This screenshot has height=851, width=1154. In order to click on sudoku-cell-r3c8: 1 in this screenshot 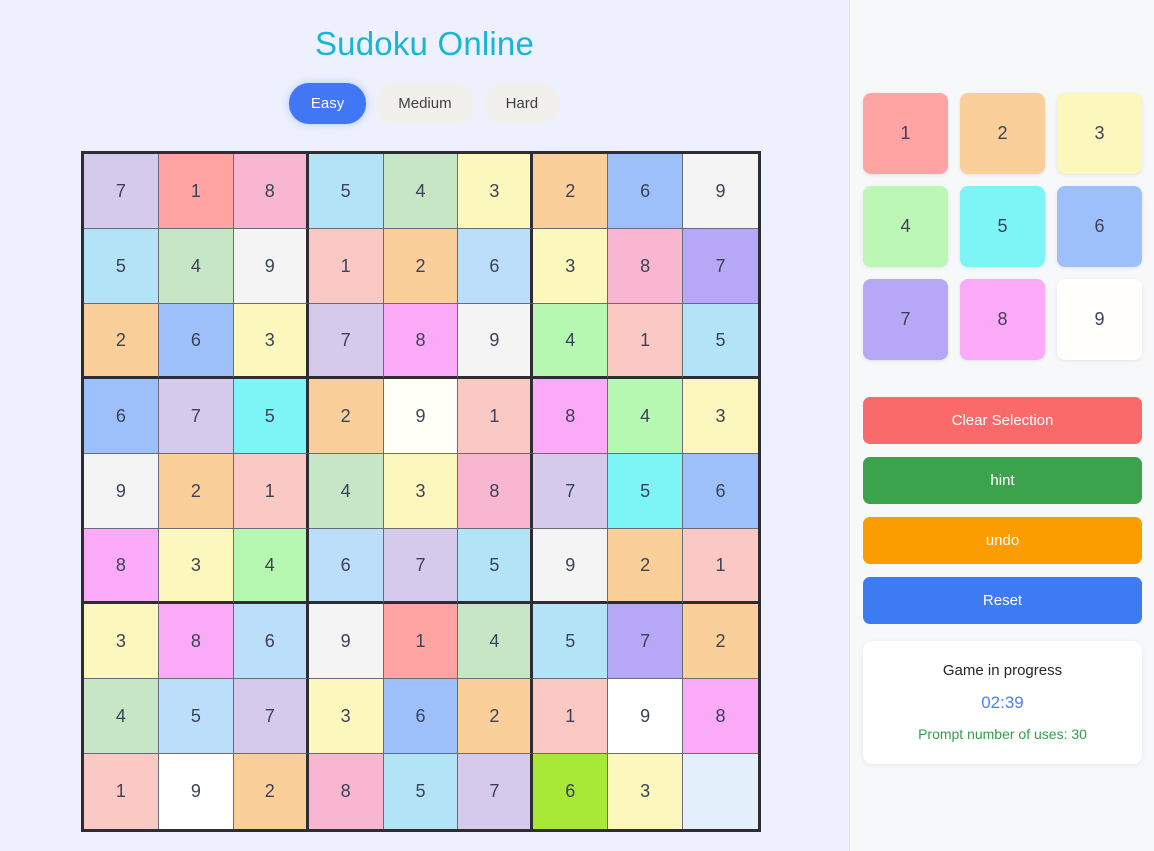, I will do `click(646, 341)`.